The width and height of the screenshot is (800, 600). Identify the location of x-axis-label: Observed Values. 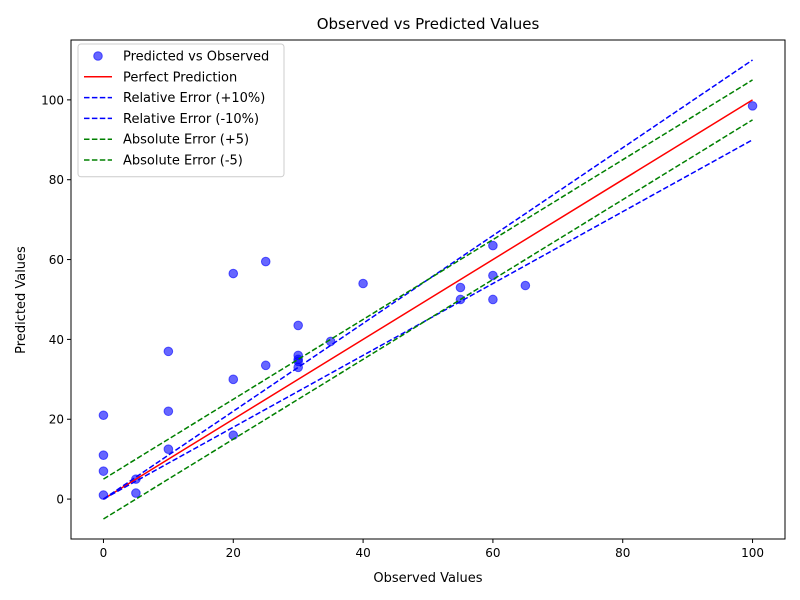
(427, 578).